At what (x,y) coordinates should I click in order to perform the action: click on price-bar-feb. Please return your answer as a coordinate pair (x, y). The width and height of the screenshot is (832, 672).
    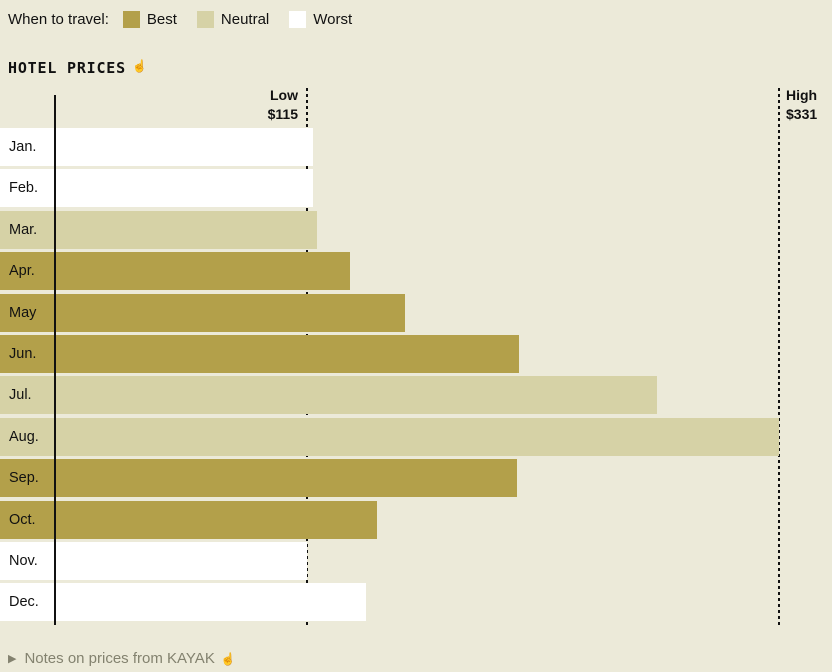
    Looking at the image, I should click on (157, 188).